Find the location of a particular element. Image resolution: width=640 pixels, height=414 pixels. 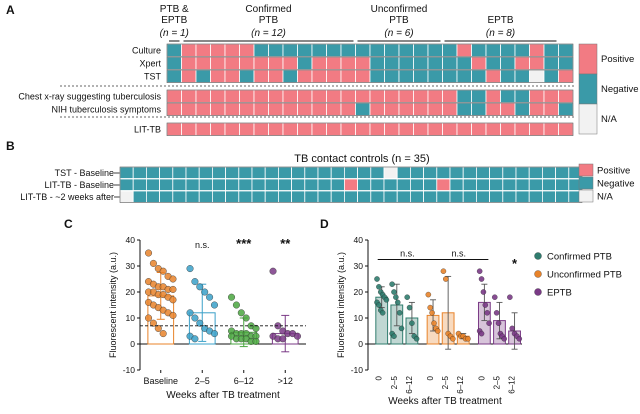

panel-b-legend-label: Negative is located at coordinates (616, 184).